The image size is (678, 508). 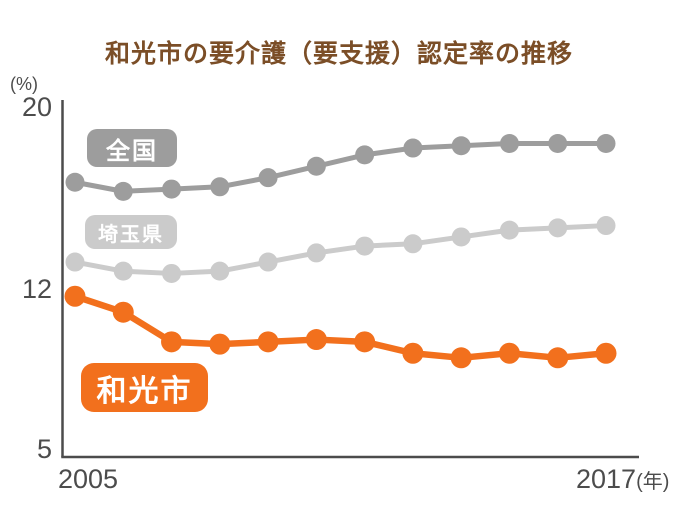 What do you see at coordinates (144, 391) in the screenshot?
I see `legend-label-wako-city: 和光市` at bounding box center [144, 391].